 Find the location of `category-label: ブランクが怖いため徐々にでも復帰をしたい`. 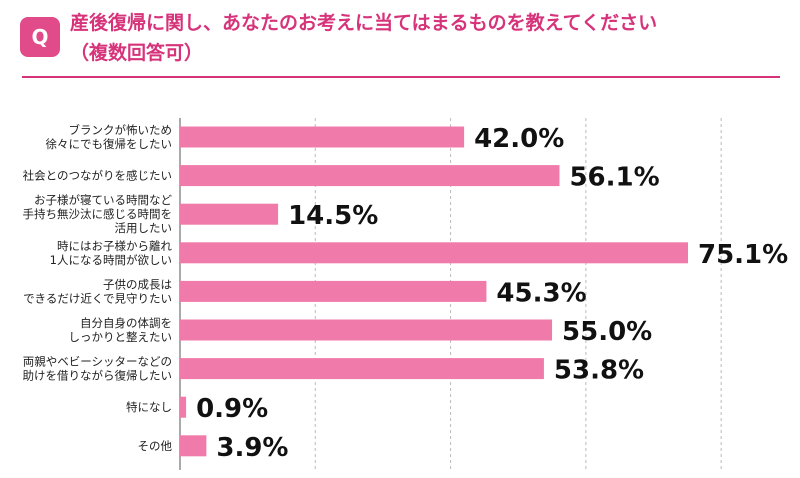

category-label: ブランクが怖いため徐々にでも復帰をしたい is located at coordinates (109, 137).